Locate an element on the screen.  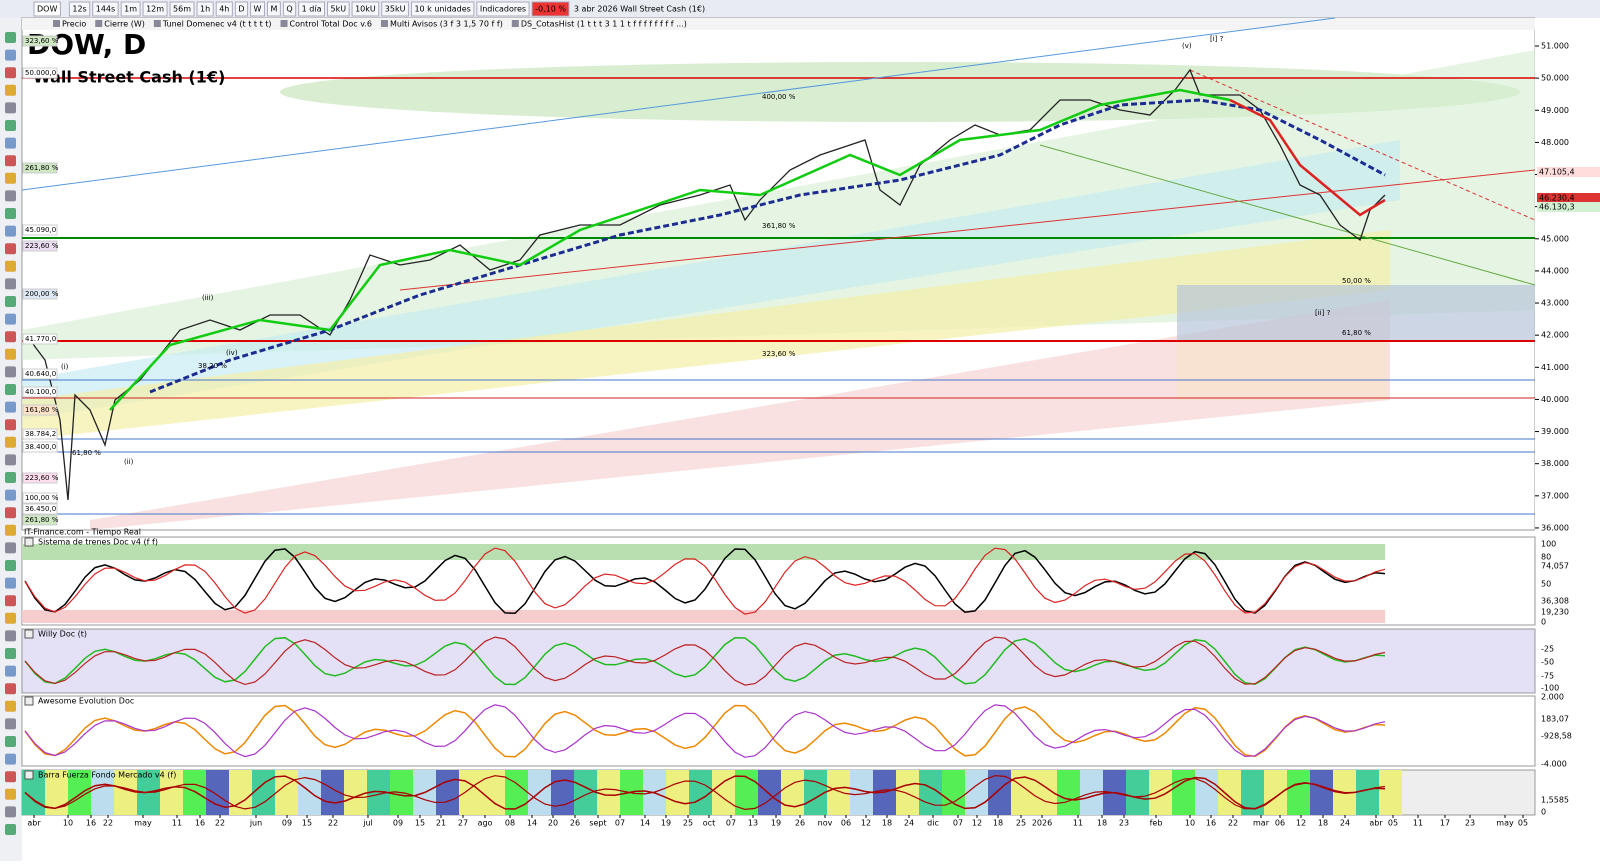
toolbar-button: 1m is located at coordinates (130, 9).